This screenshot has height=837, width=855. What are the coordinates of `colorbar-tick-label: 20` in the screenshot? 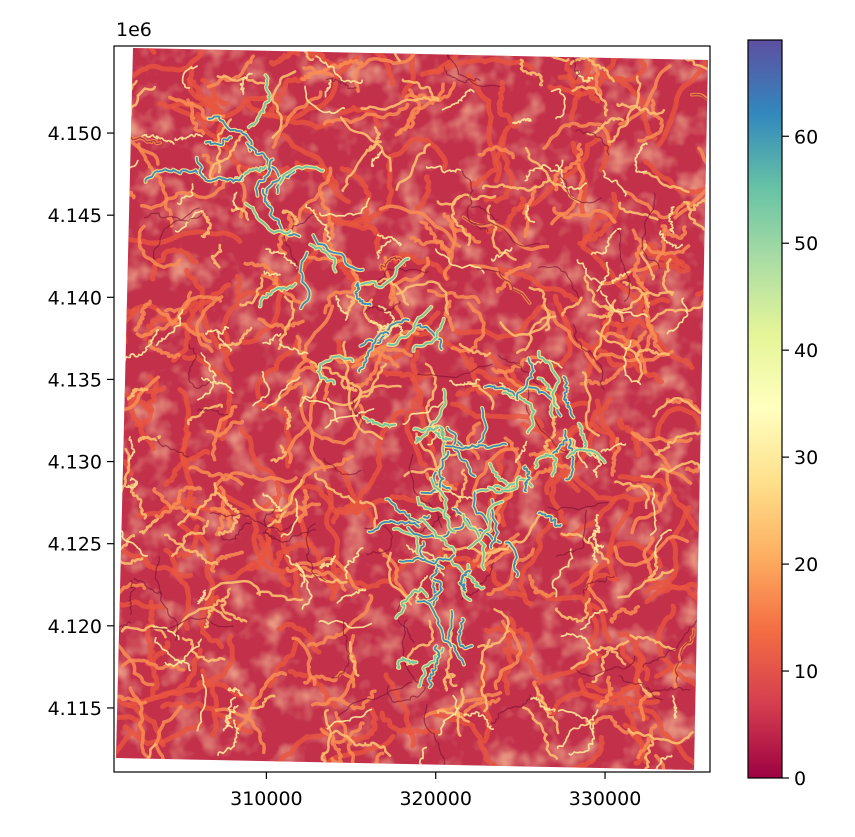 It's located at (806, 565).